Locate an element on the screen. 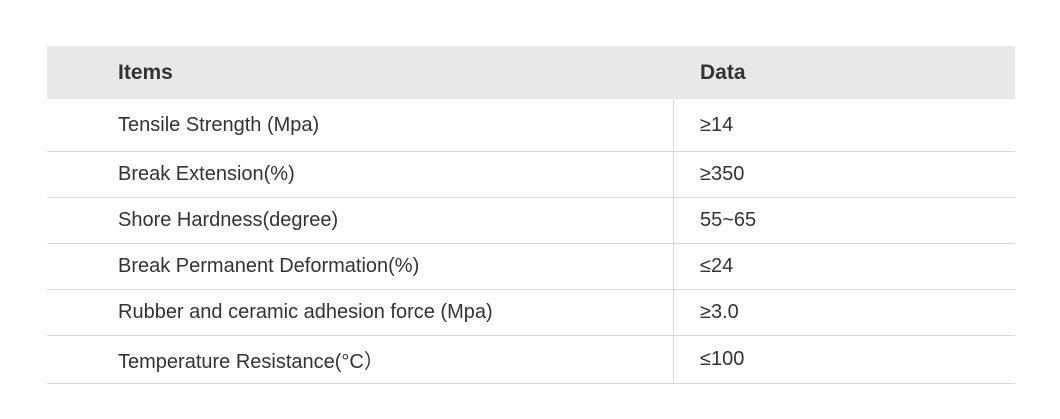 Image resolution: width=1060 pixels, height=419 pixels. table-row: Temperature Resistance(°C） ≤100 is located at coordinates (531, 360).